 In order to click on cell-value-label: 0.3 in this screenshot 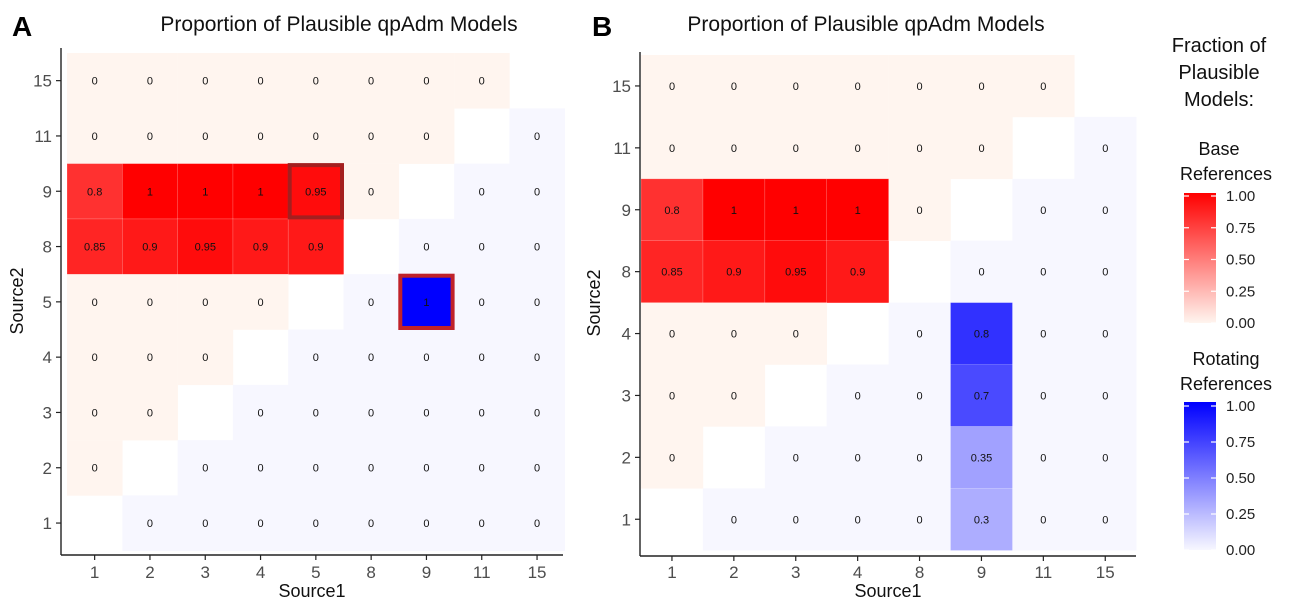, I will do `click(981, 520)`.